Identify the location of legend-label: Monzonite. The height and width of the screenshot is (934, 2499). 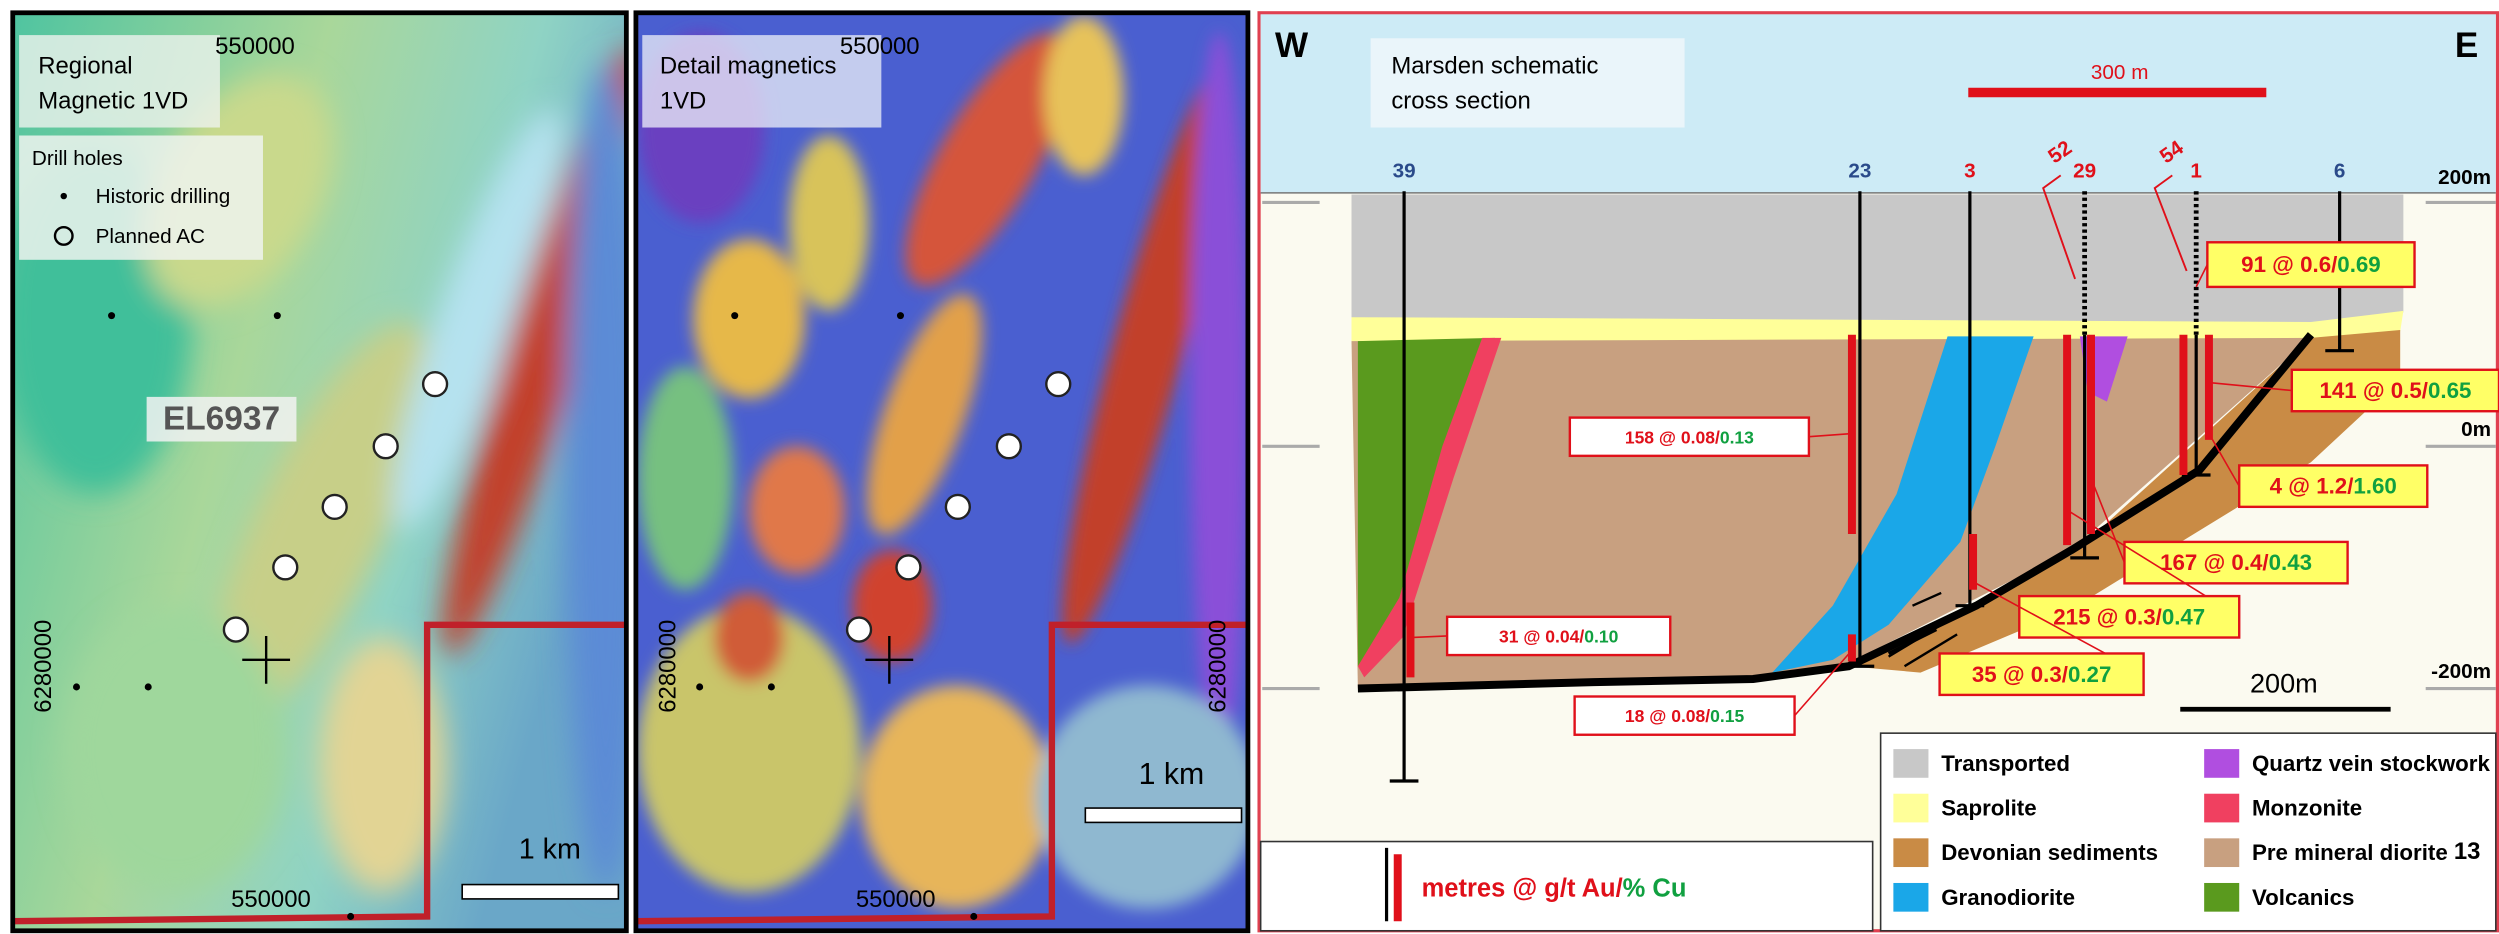
(2307, 808).